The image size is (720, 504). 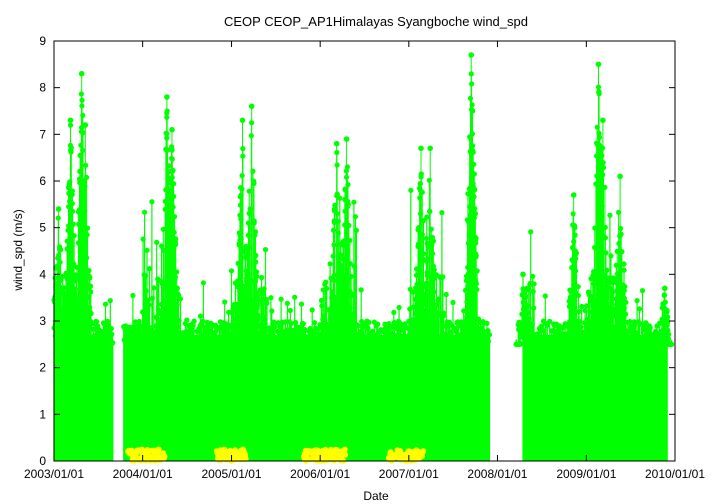 What do you see at coordinates (143, 474) in the screenshot?
I see `x-tick-label: 2004/01/01` at bounding box center [143, 474].